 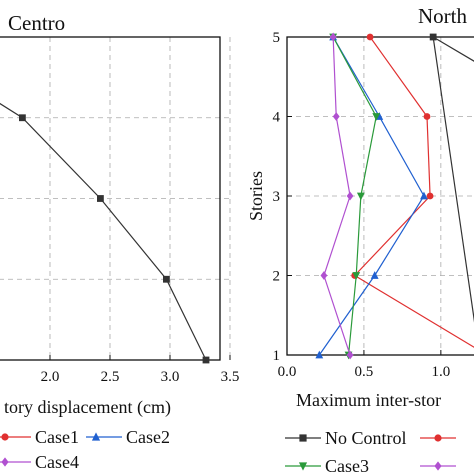 What do you see at coordinates (370, 451) in the screenshot?
I see `right-legend: No Control Case3` at bounding box center [370, 451].